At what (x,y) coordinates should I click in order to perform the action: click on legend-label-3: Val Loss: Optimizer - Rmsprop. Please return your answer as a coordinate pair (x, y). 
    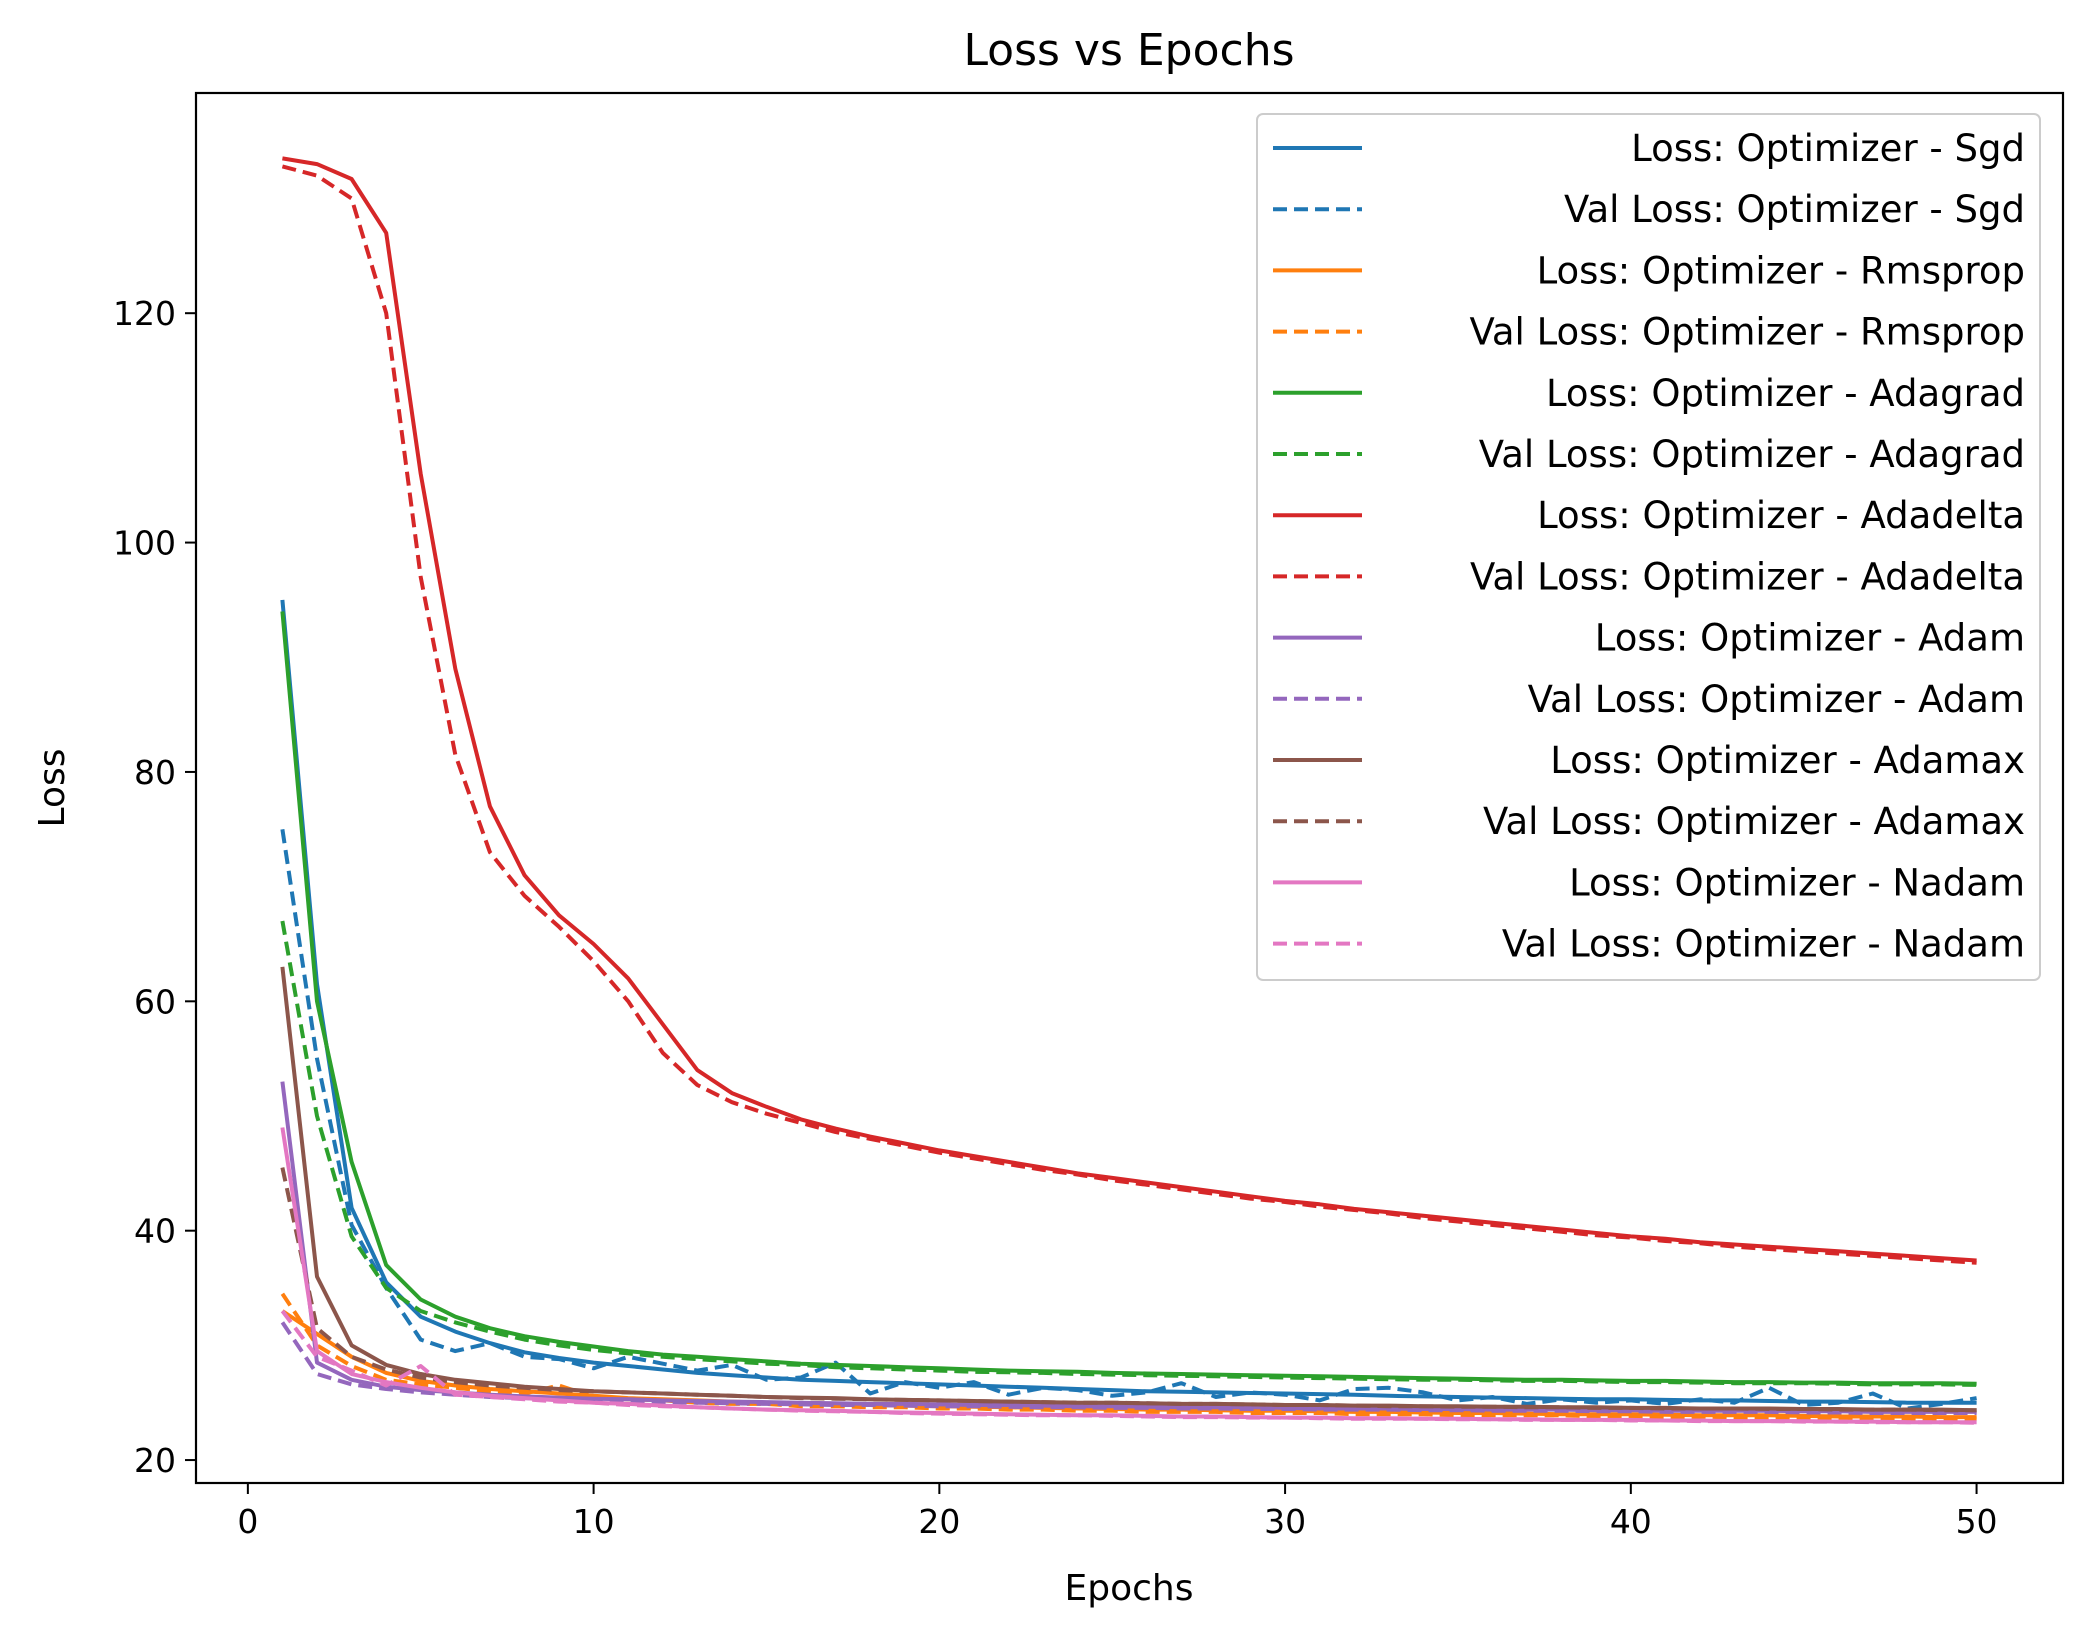
    Looking at the image, I should click on (1747, 332).